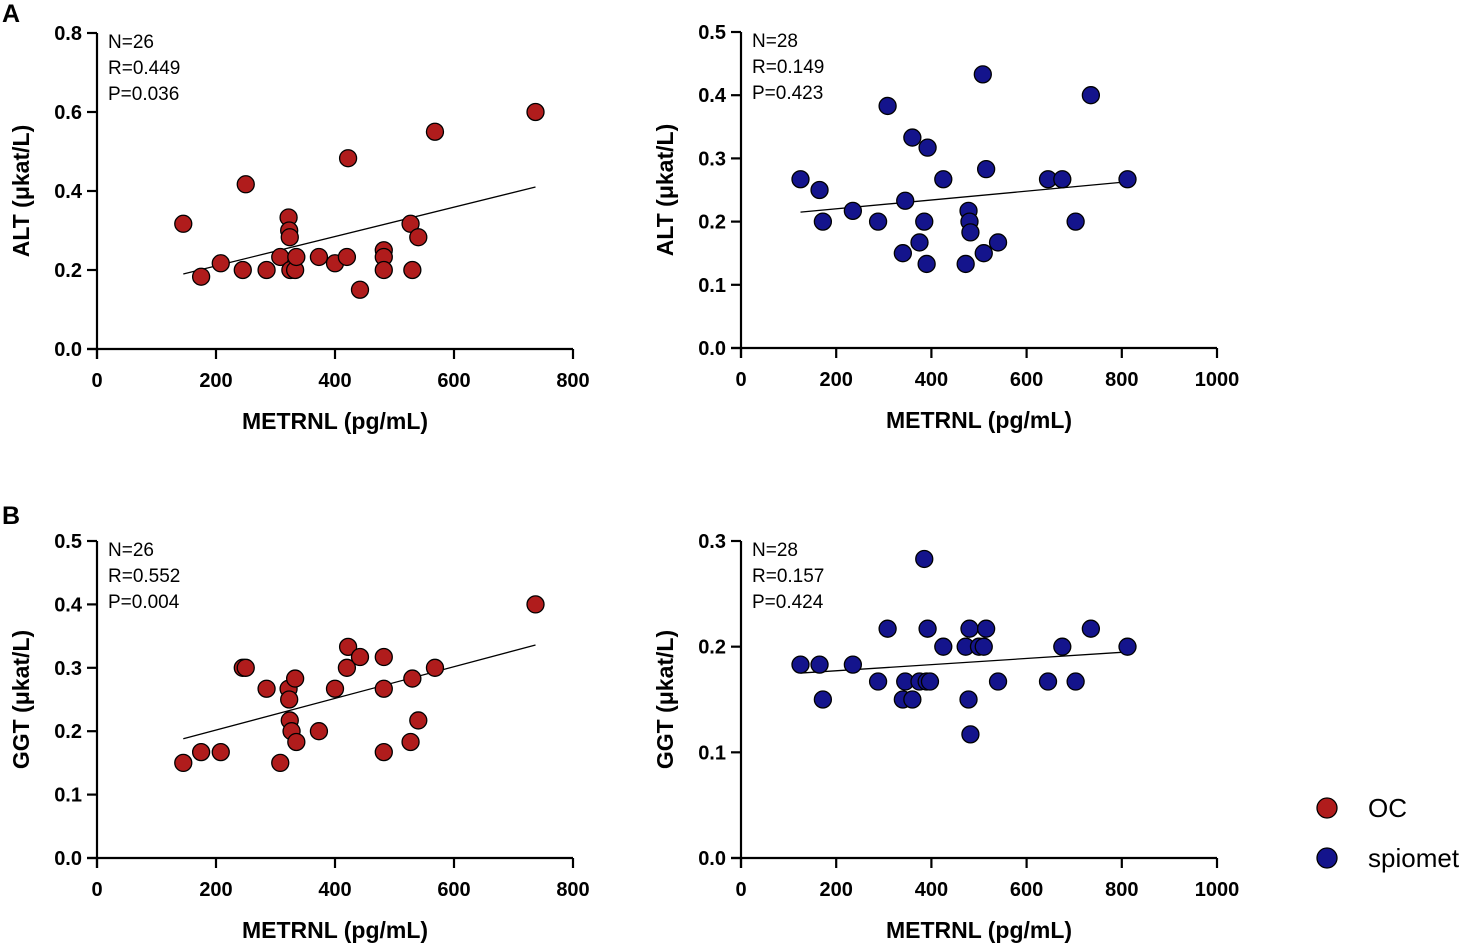  Describe the element at coordinates (68, 350) in the screenshot. I see `y-tick-label-a-oc: 0.0` at that location.